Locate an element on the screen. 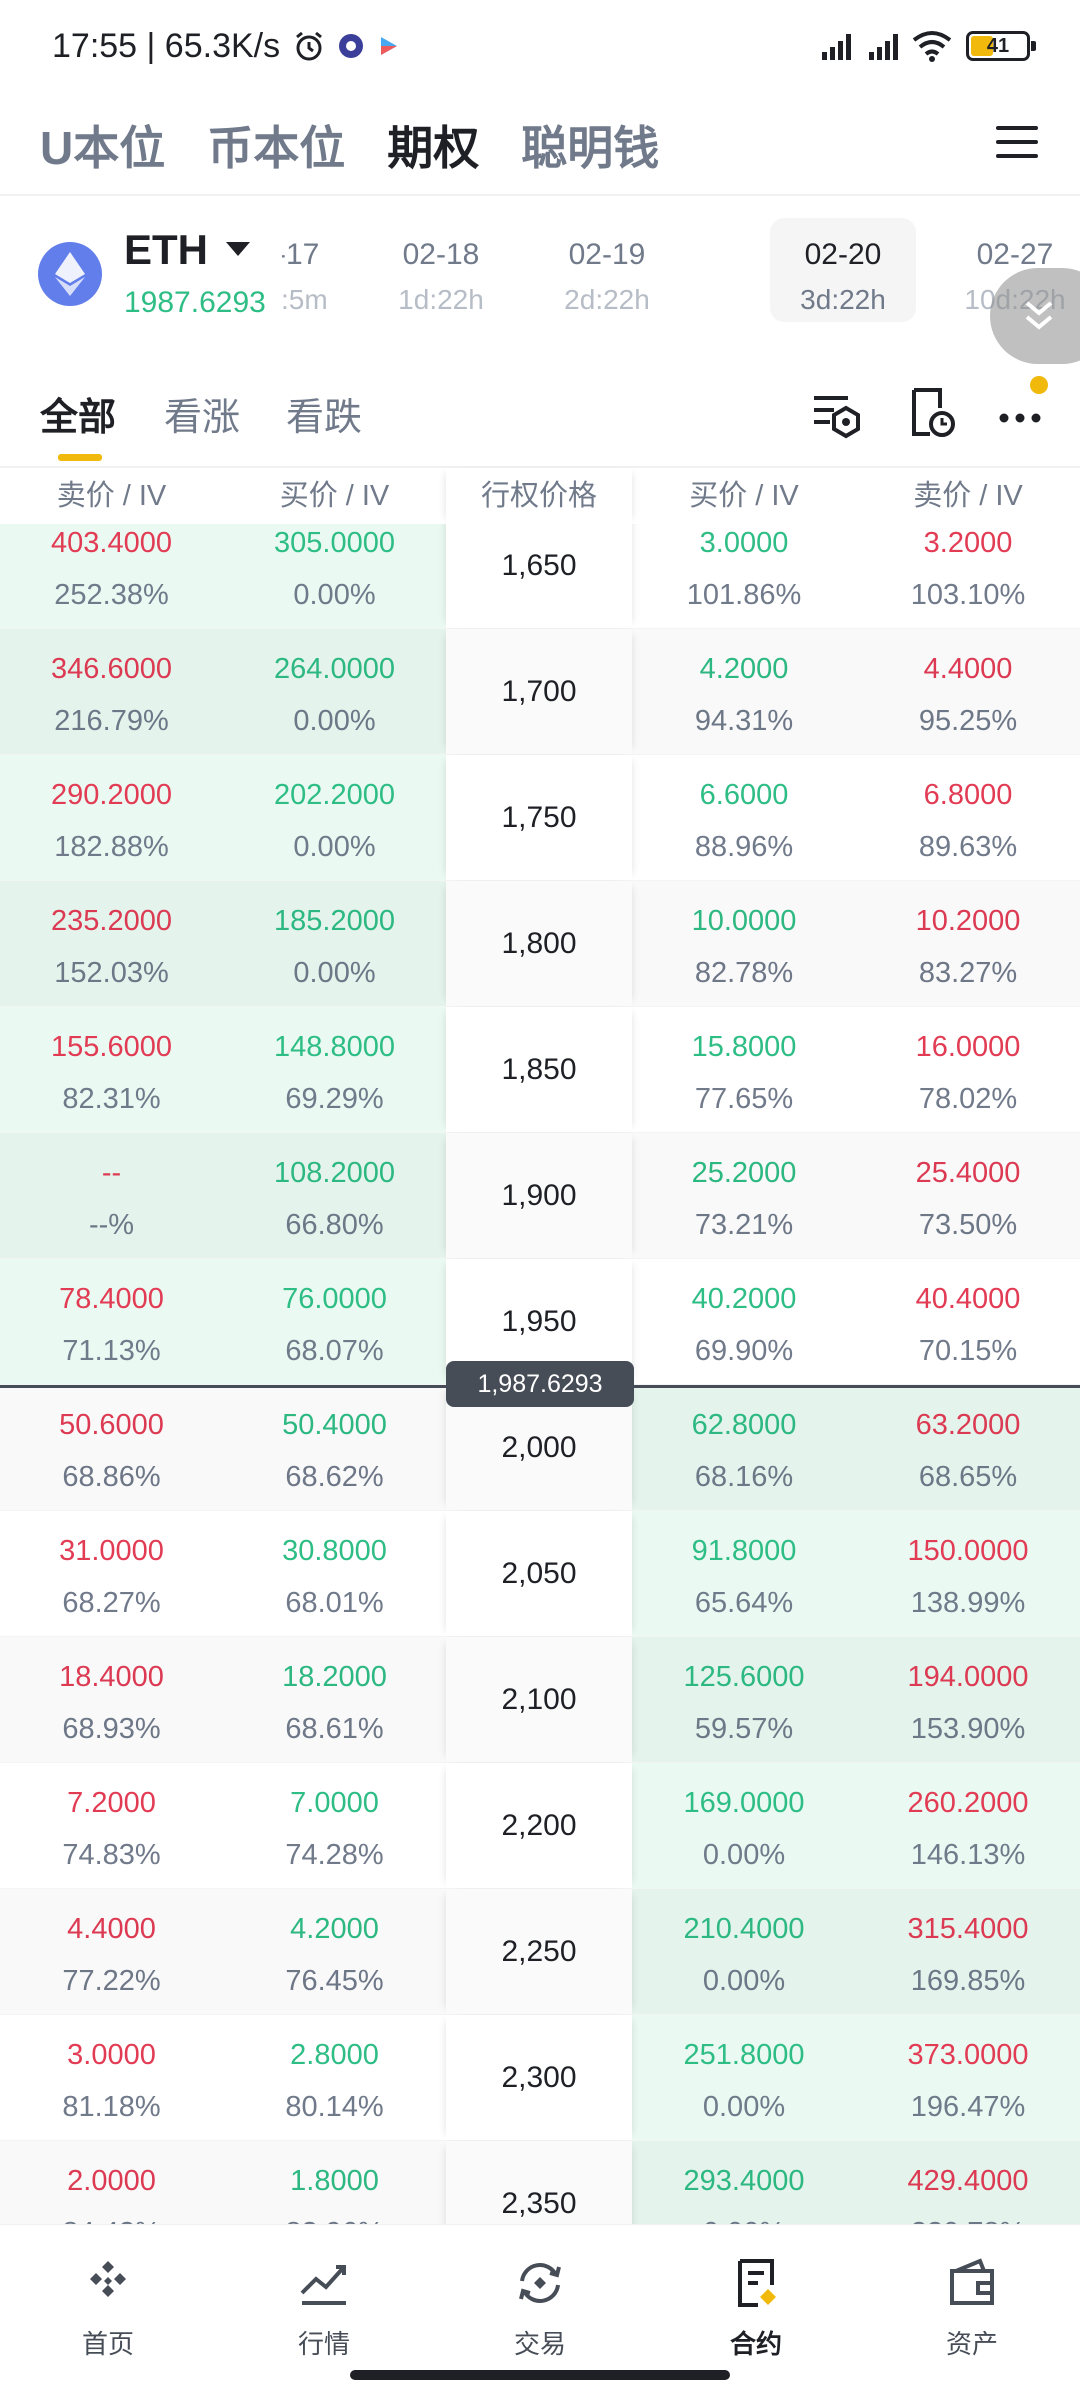 The width and height of the screenshot is (1080, 2400). nav-futures: 合约 is located at coordinates (756, 2312).